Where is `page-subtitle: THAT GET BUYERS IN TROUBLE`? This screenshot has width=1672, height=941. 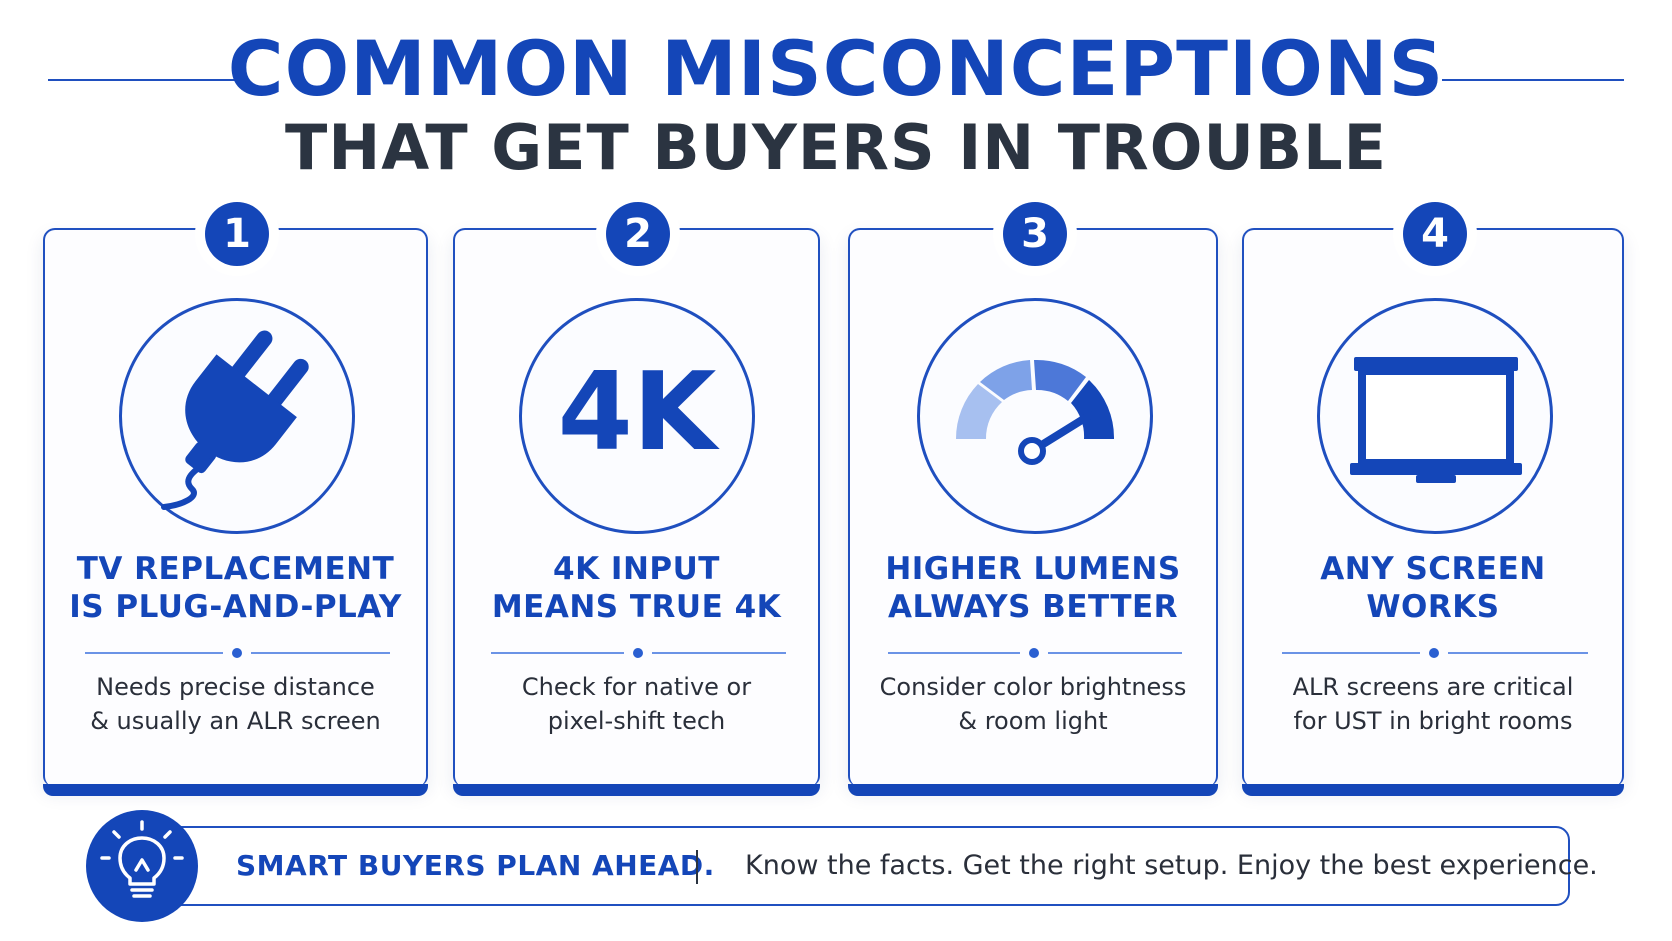 page-subtitle: THAT GET BUYERS IN TROUBLE is located at coordinates (836, 147).